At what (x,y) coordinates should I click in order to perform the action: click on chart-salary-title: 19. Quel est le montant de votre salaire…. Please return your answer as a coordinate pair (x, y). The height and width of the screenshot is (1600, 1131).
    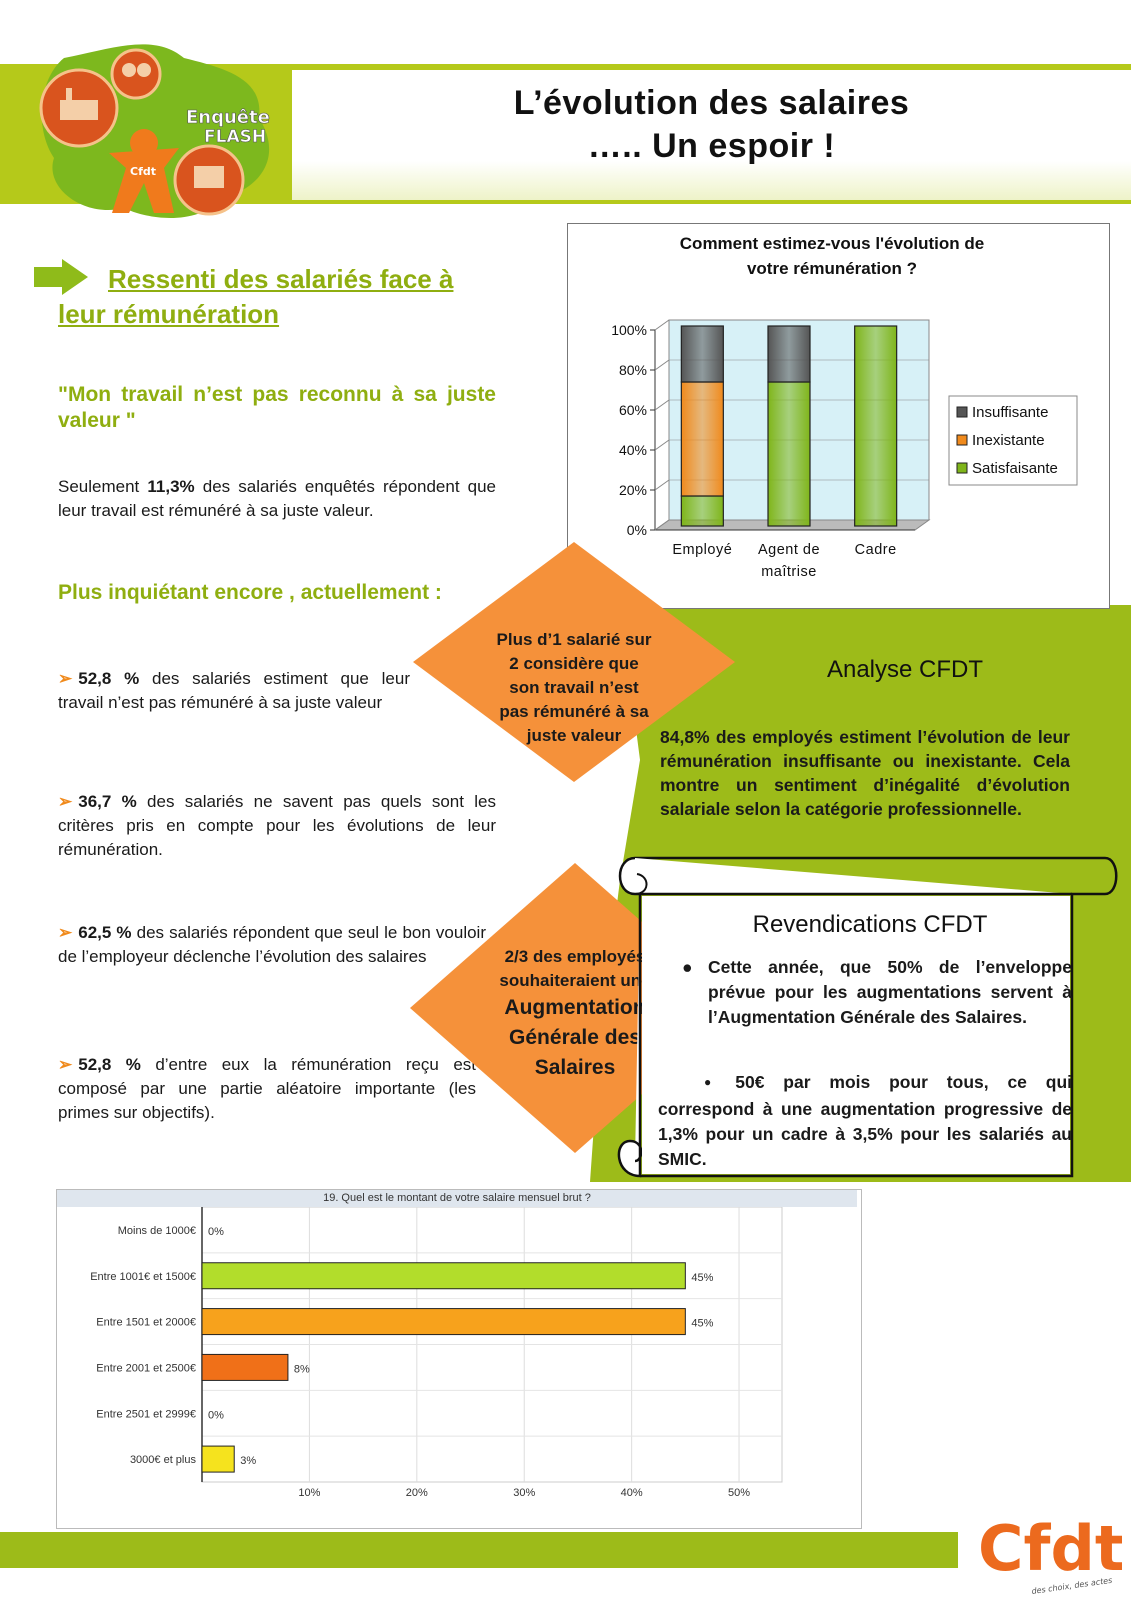
    Looking at the image, I should click on (457, 1198).